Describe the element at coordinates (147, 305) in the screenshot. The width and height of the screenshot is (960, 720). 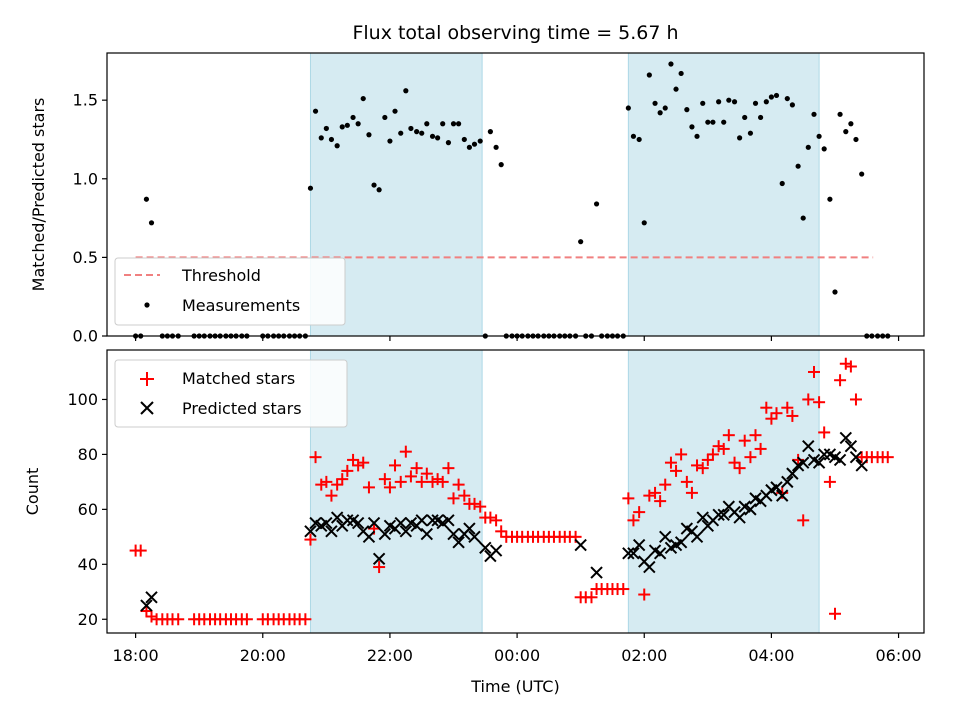
I see `legend-measurements-swatch` at that location.